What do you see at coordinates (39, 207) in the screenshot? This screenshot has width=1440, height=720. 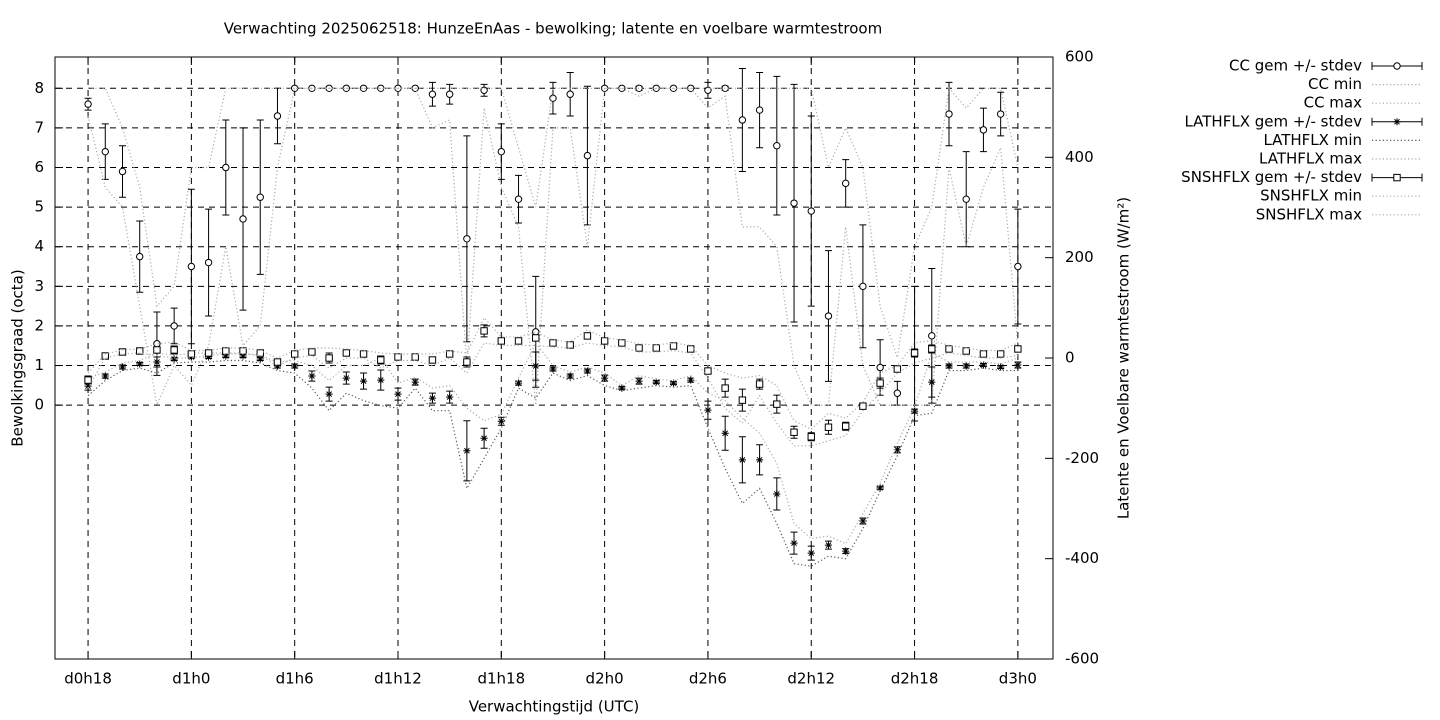 I see `y-tick-label: 5` at bounding box center [39, 207].